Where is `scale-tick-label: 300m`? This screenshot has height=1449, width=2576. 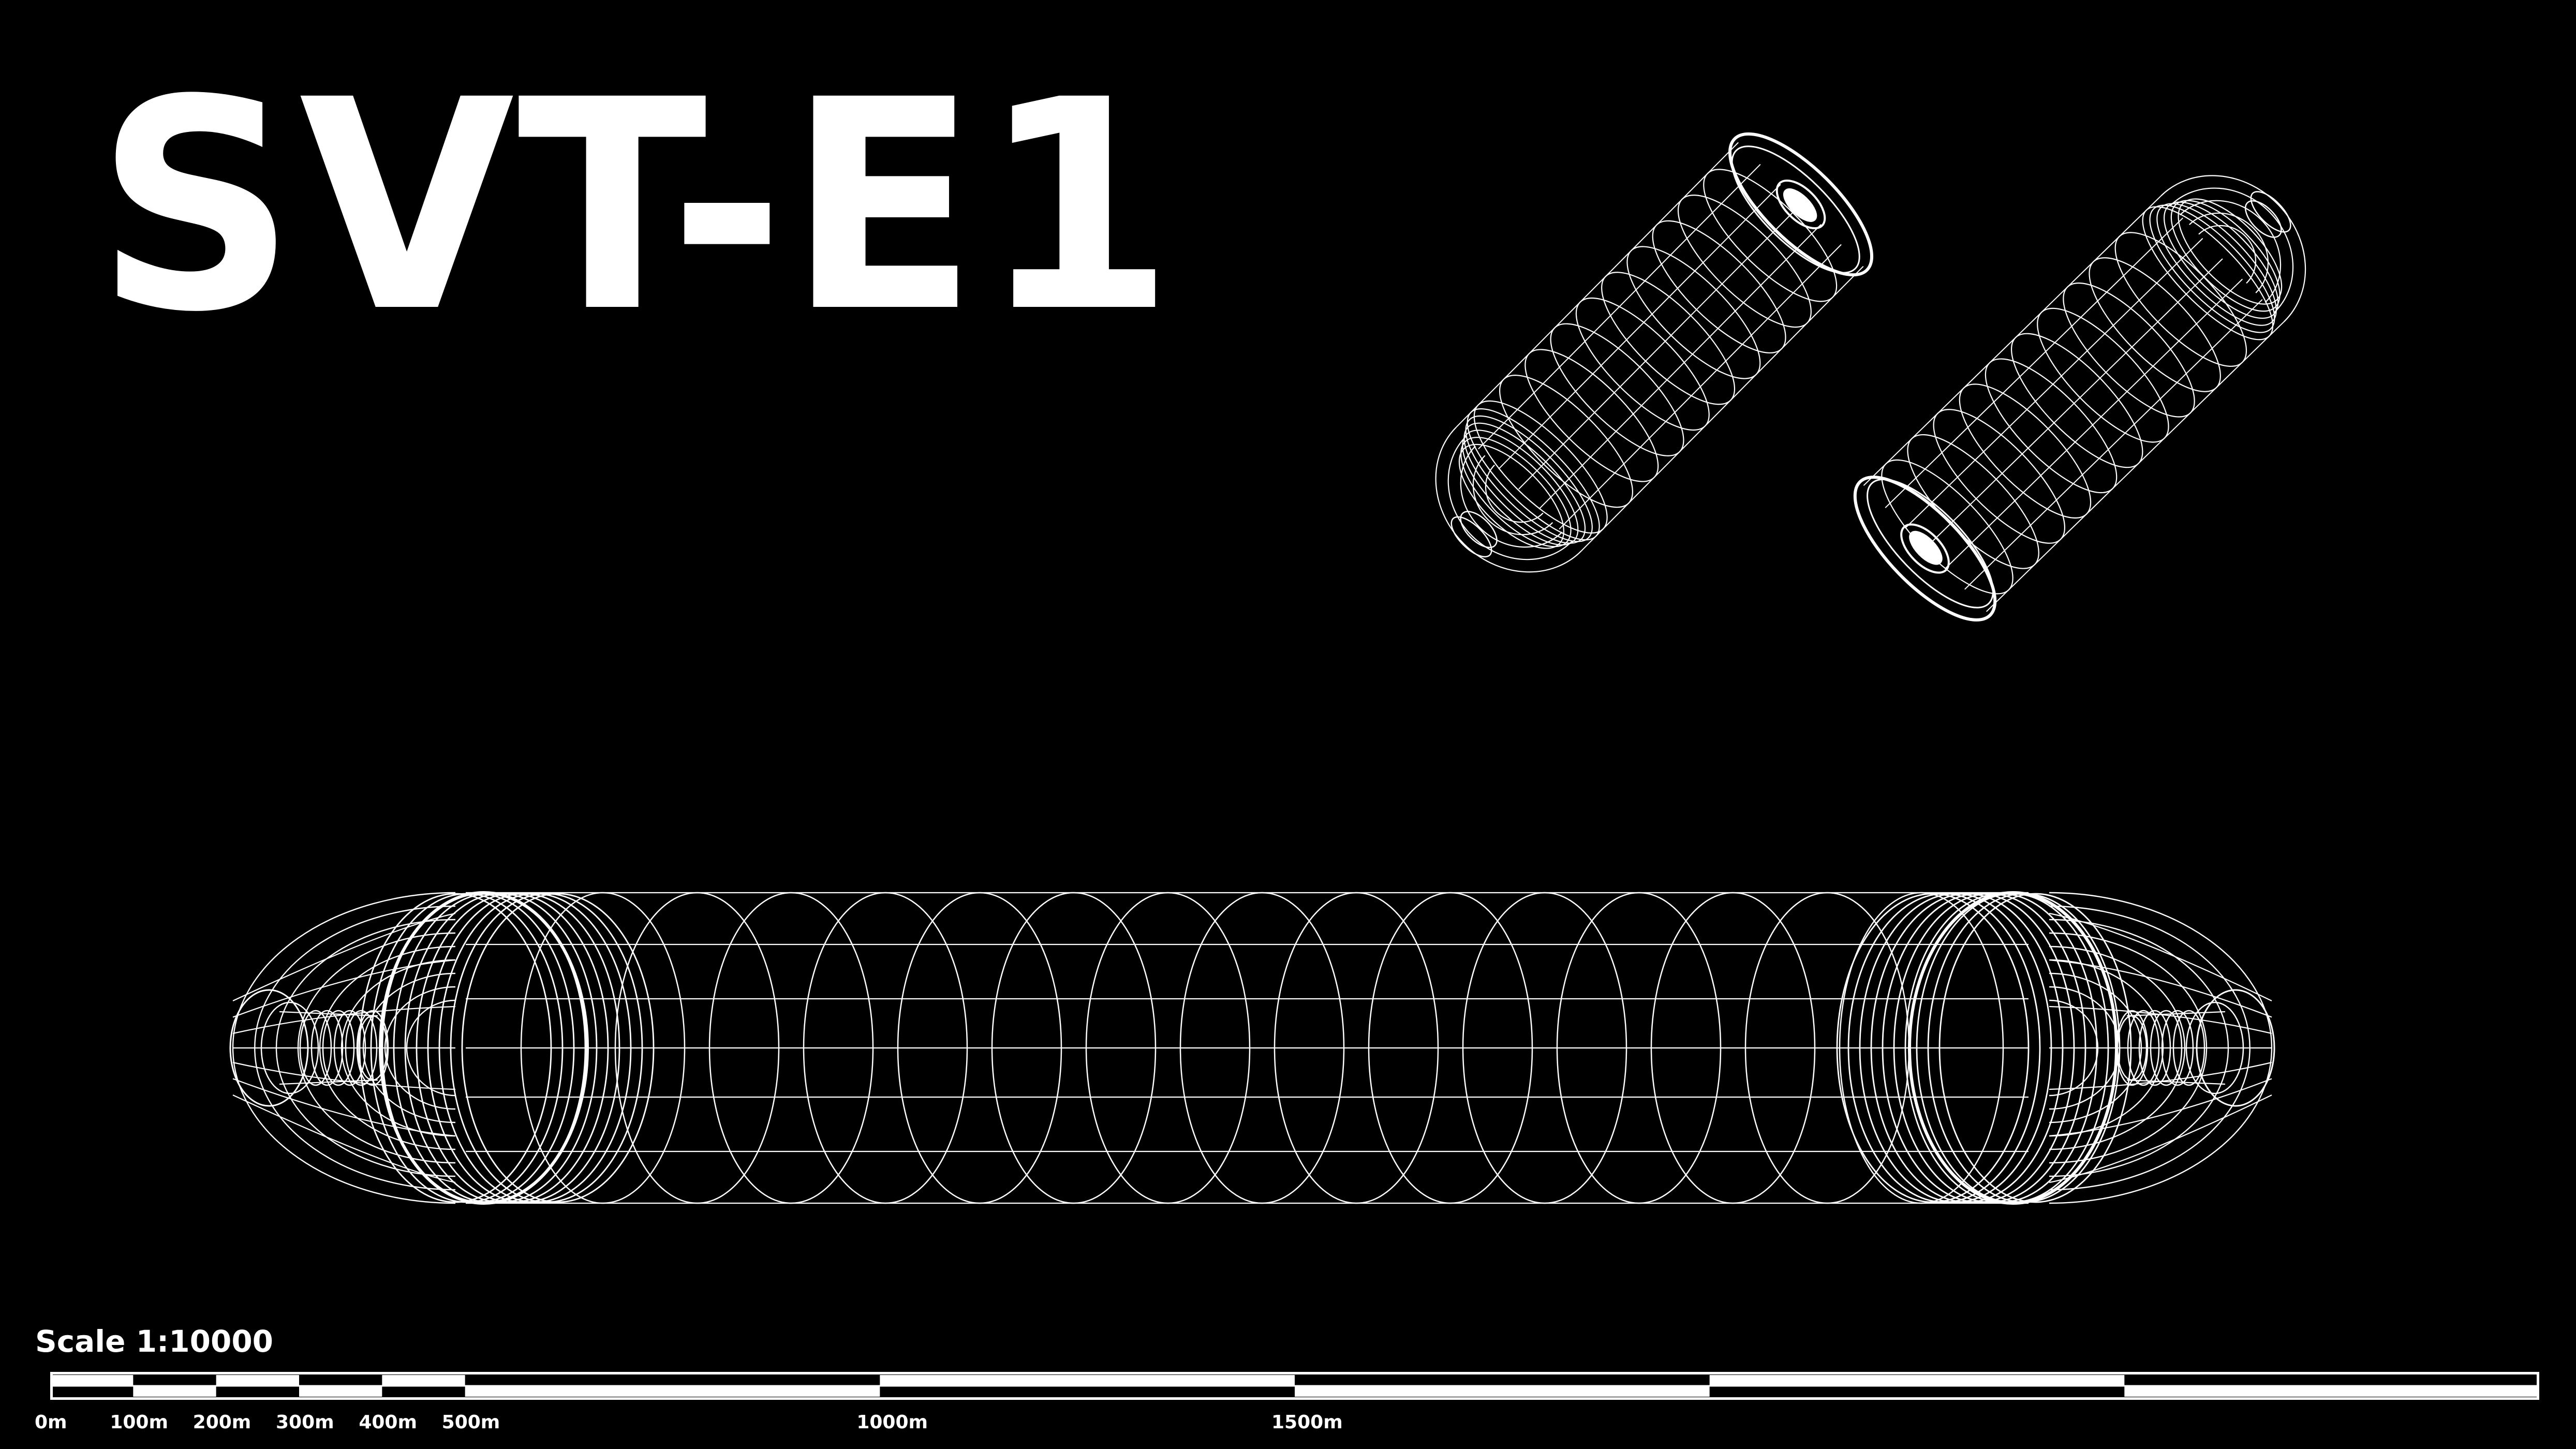 scale-tick-label: 300m is located at coordinates (305, 1422).